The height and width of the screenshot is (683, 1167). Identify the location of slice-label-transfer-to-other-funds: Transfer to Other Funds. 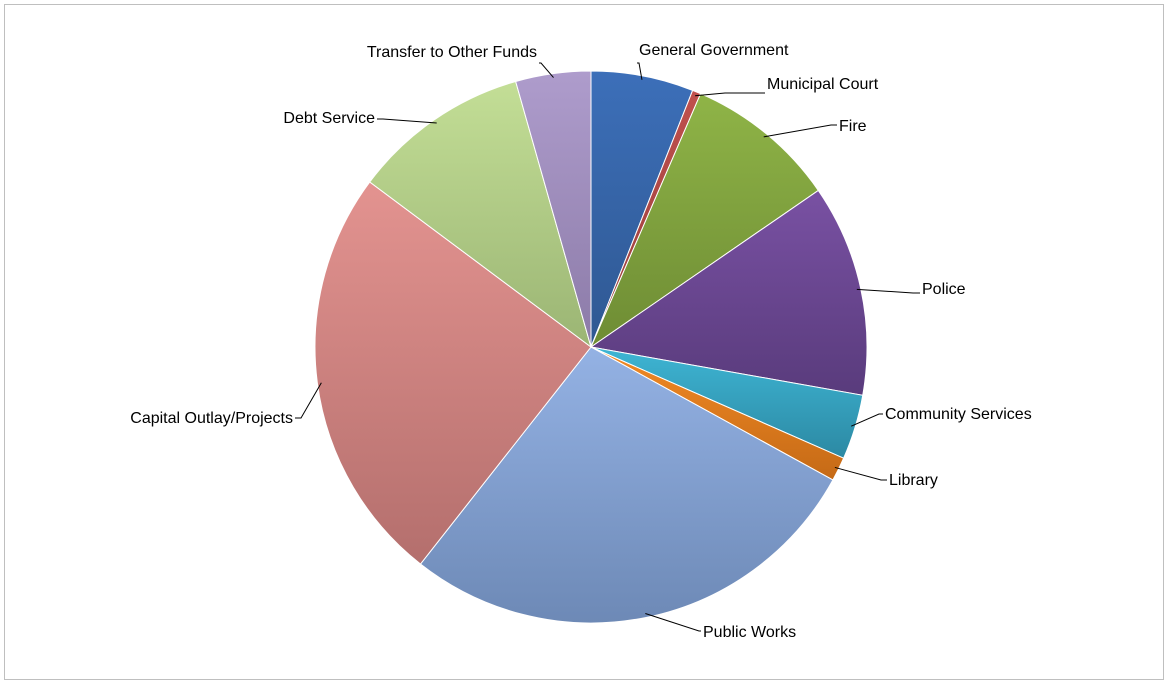
(452, 52).